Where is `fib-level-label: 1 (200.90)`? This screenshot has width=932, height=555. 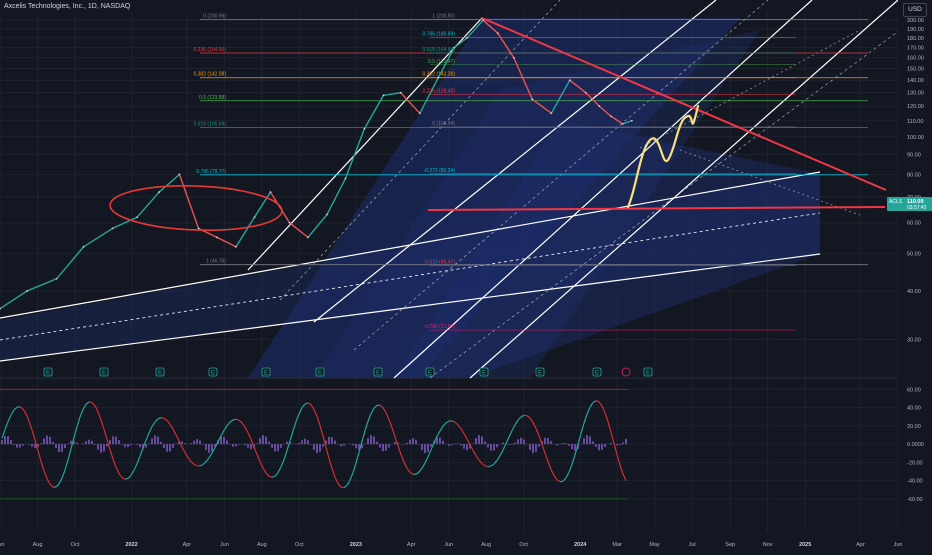 fib-level-label: 1 (200.90) is located at coordinates (443, 16).